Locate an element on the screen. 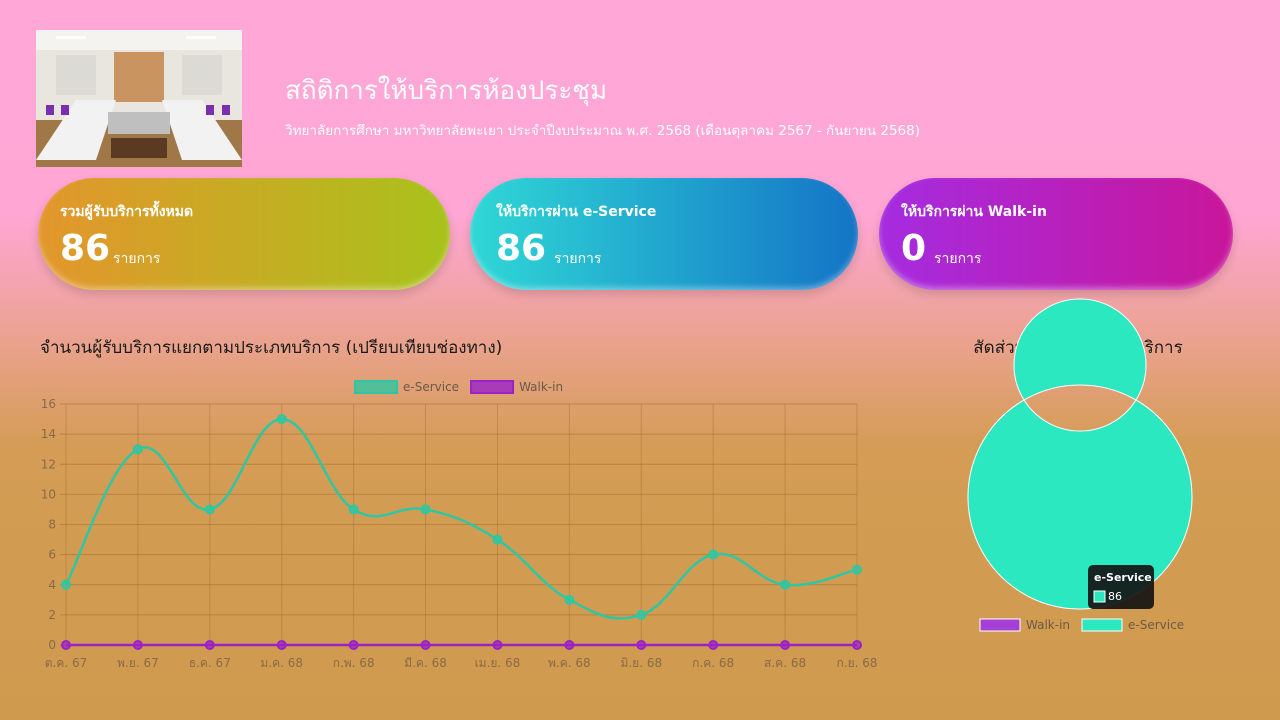 The height and width of the screenshot is (720, 1280). stat-card: รวมผู้รับบริการทั้งหมด 86 รายการ is located at coordinates (244, 234).